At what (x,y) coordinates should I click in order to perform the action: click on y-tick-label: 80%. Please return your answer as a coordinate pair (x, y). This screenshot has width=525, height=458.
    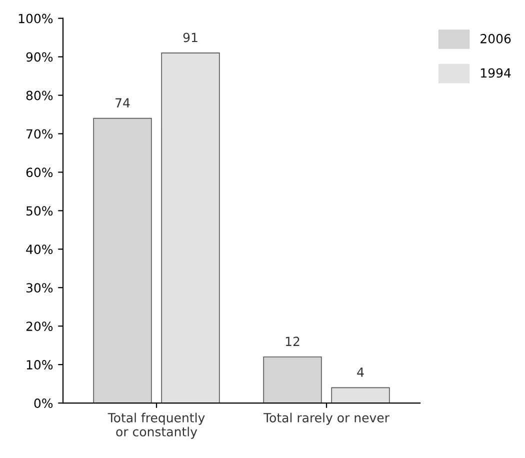
    Looking at the image, I should click on (39, 95).